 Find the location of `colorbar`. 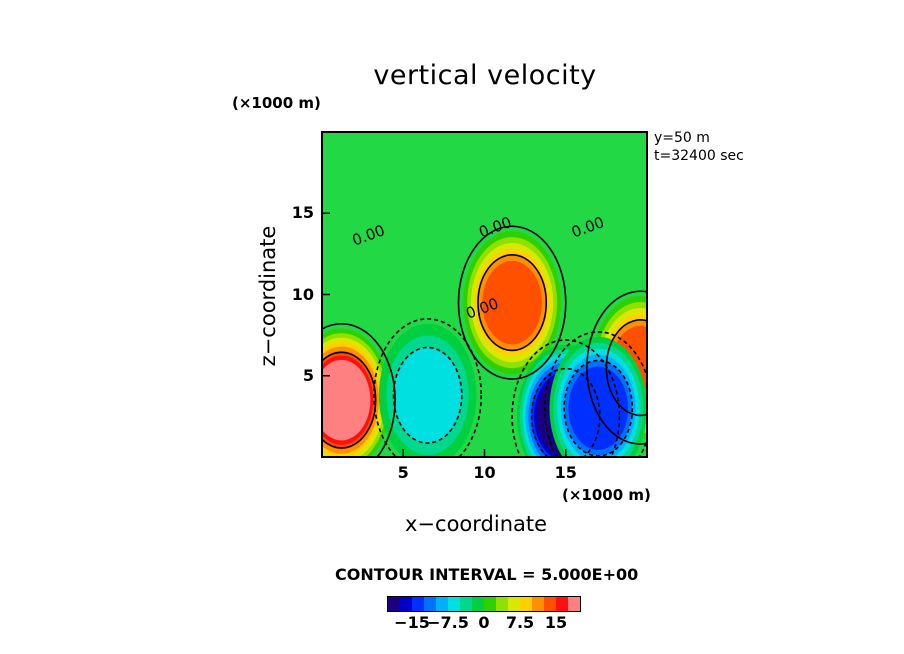

colorbar is located at coordinates (484, 604).